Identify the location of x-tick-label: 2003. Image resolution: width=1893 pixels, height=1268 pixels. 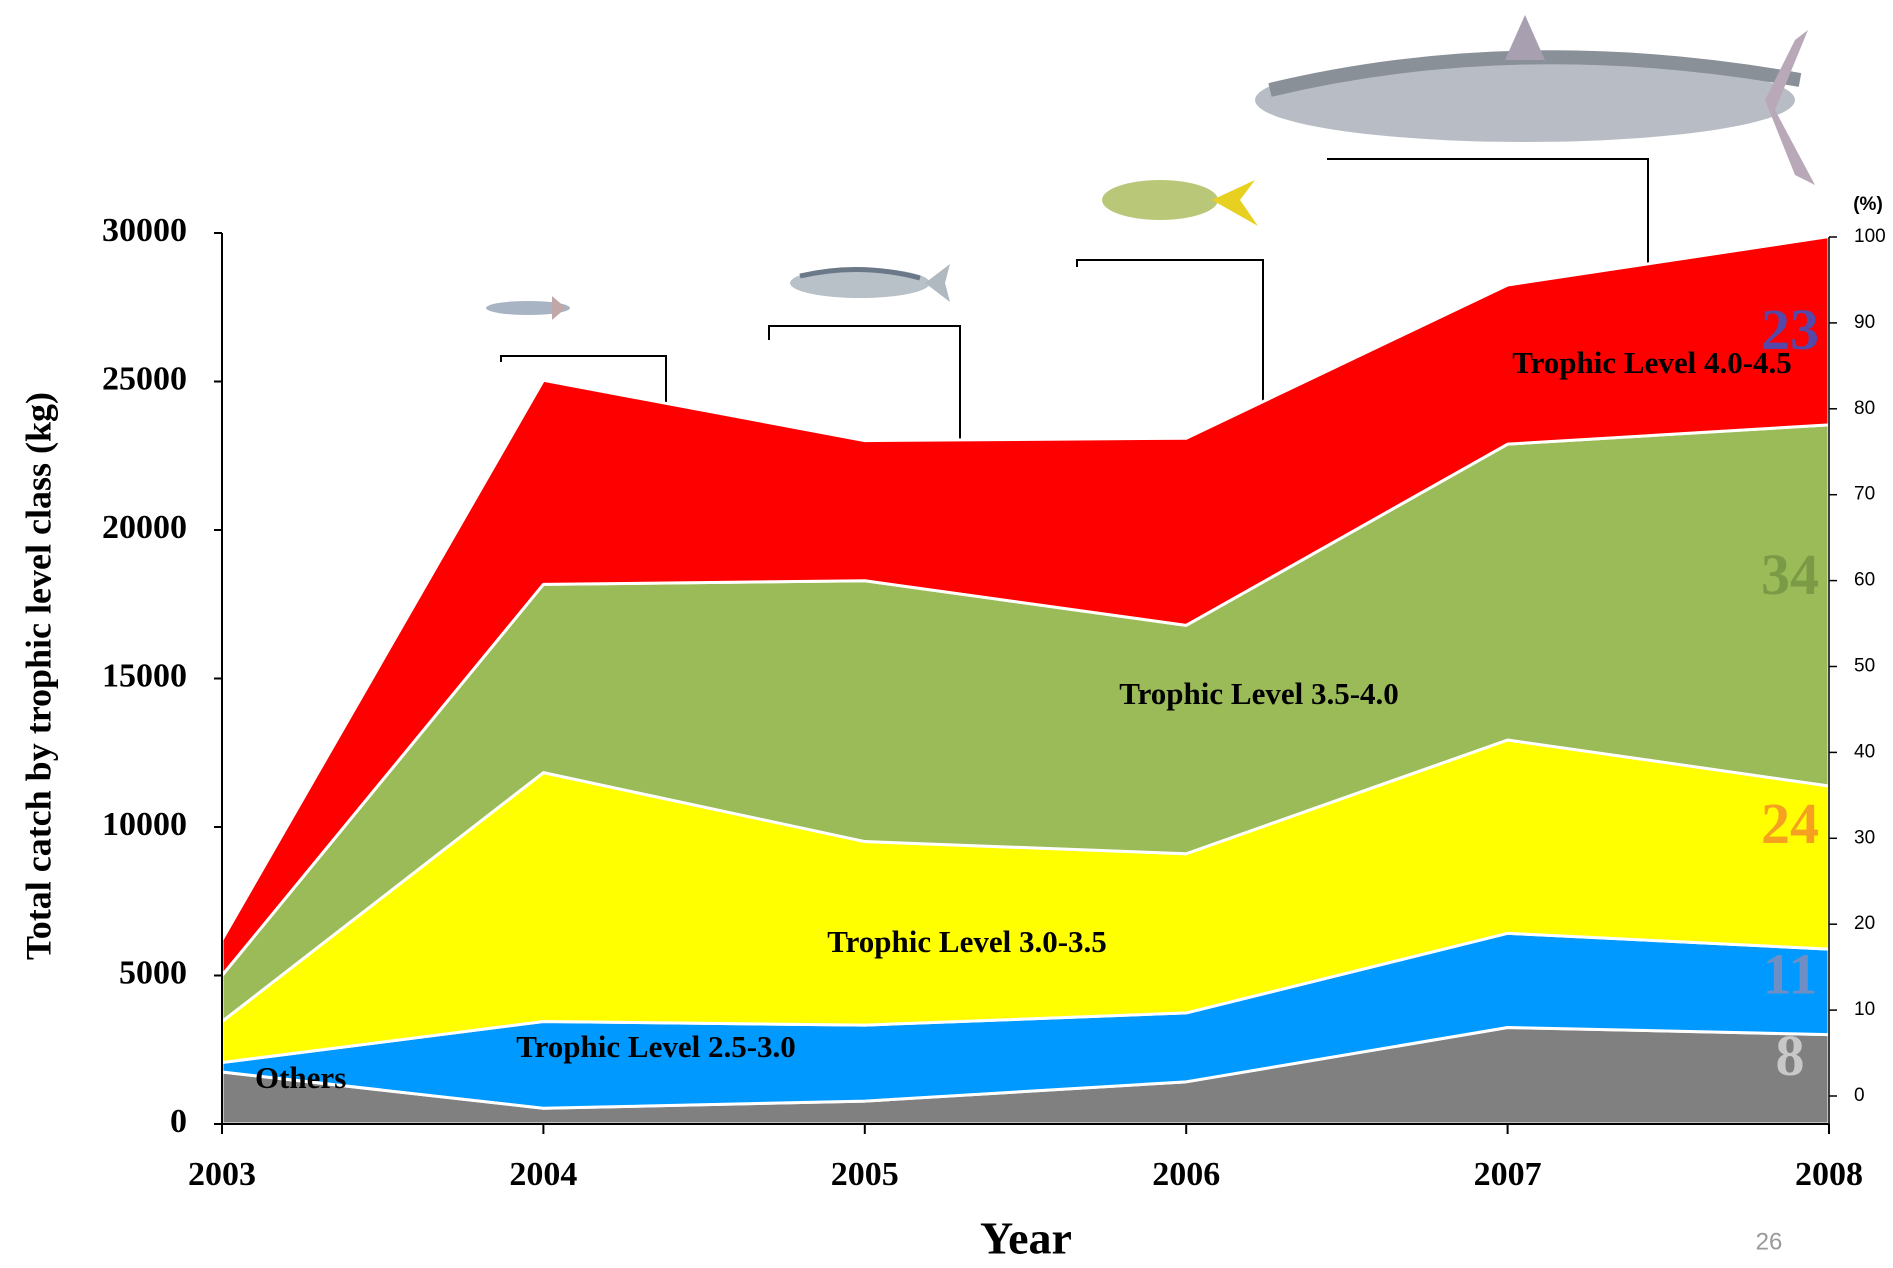
(222, 1174).